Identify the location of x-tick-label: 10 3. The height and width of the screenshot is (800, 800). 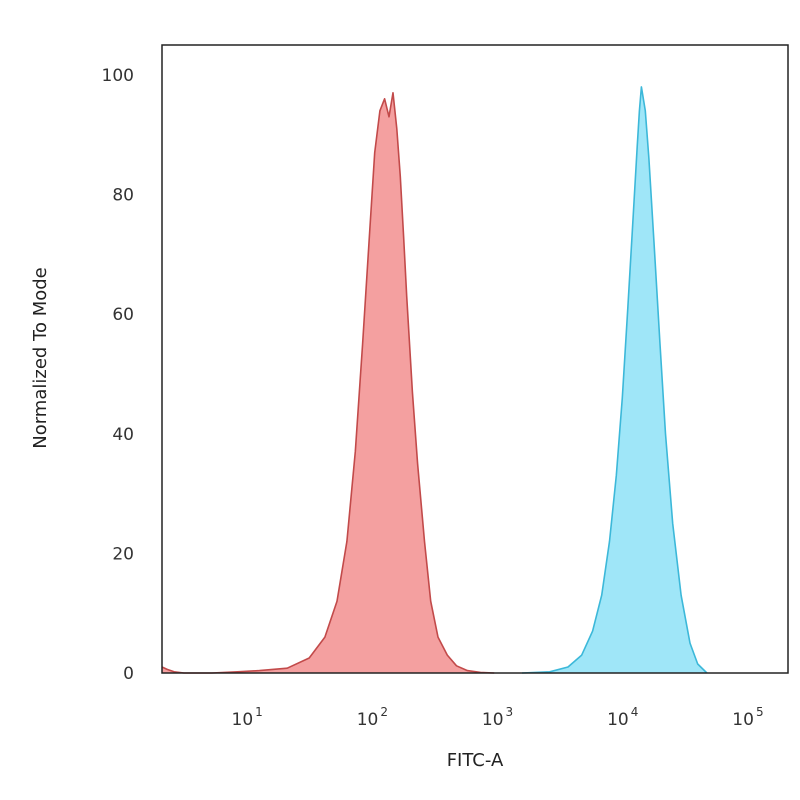
(497, 717).